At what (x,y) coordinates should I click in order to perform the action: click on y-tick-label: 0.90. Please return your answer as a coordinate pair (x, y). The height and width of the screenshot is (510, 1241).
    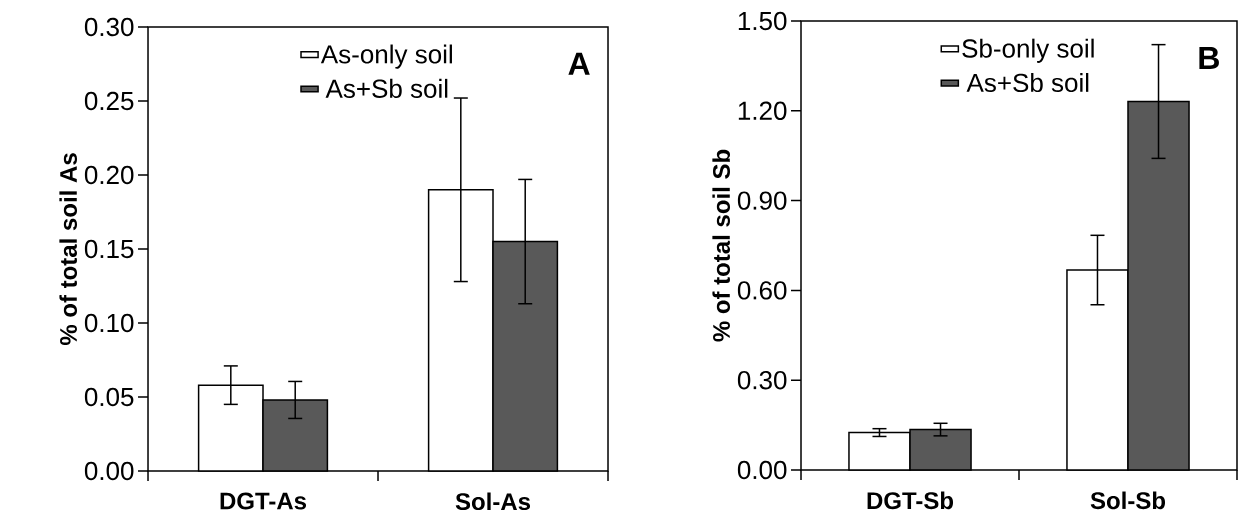
    Looking at the image, I should click on (762, 200).